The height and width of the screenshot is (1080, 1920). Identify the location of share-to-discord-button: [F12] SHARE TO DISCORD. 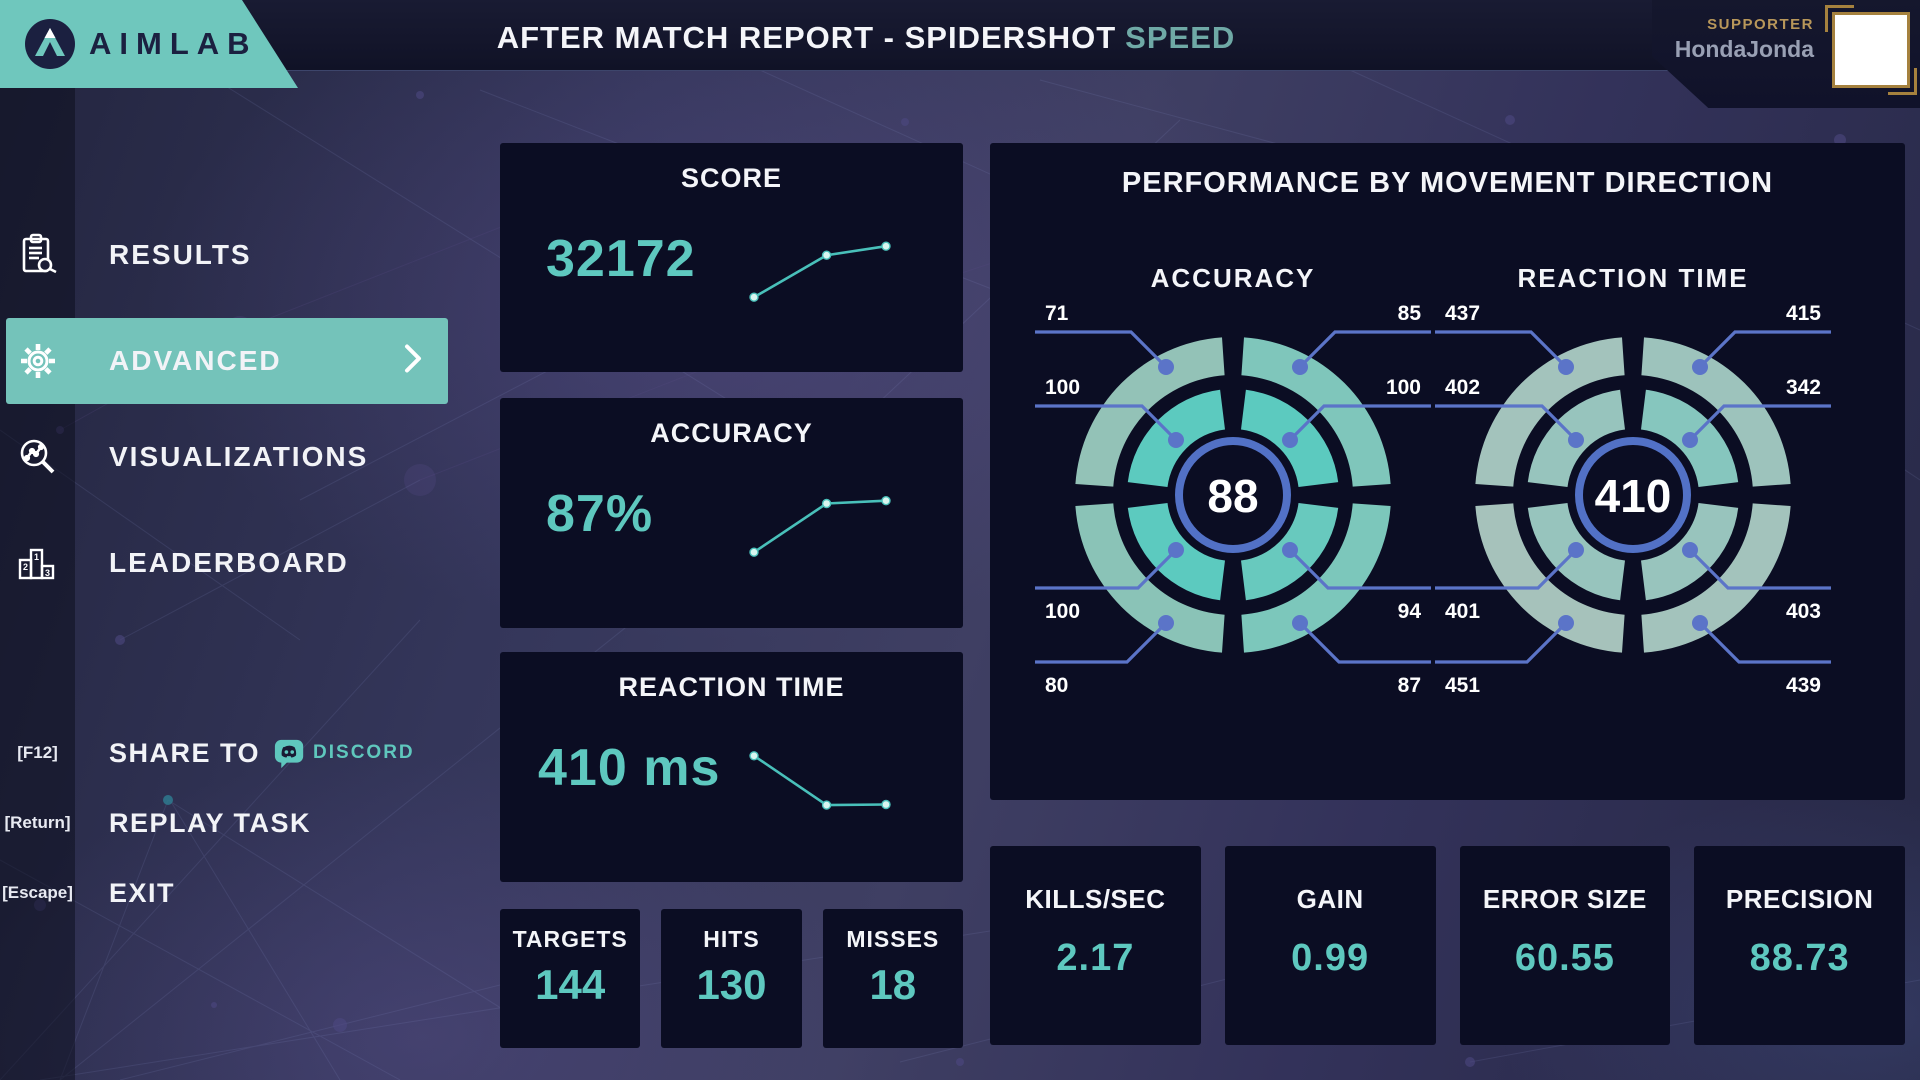
(224, 753).